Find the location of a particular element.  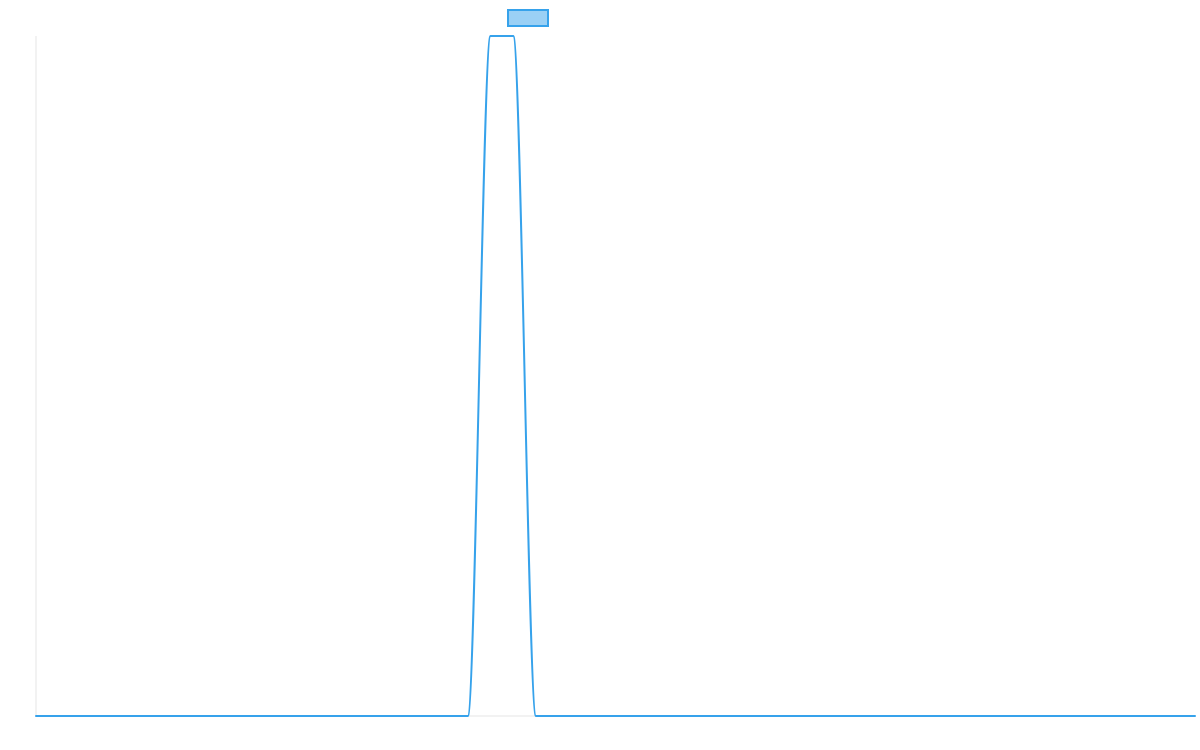

legend is located at coordinates (528, 18).